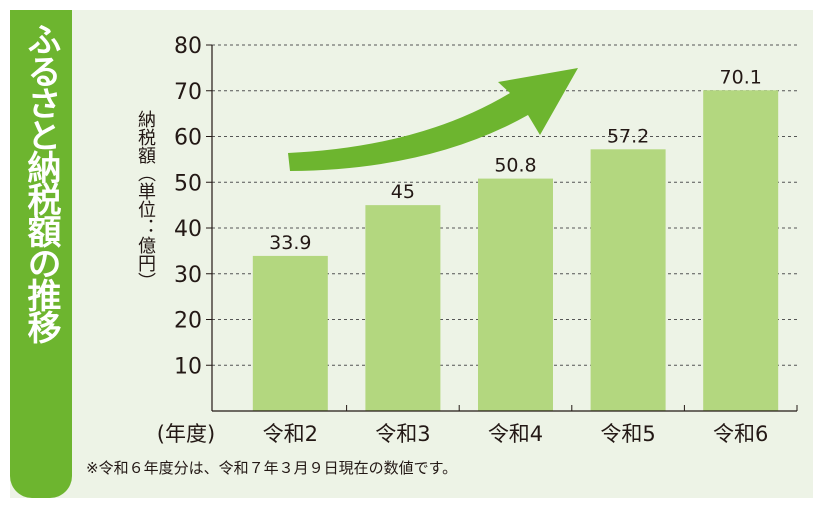  What do you see at coordinates (188, 138) in the screenshot?
I see `y-tick-label: 60` at bounding box center [188, 138].